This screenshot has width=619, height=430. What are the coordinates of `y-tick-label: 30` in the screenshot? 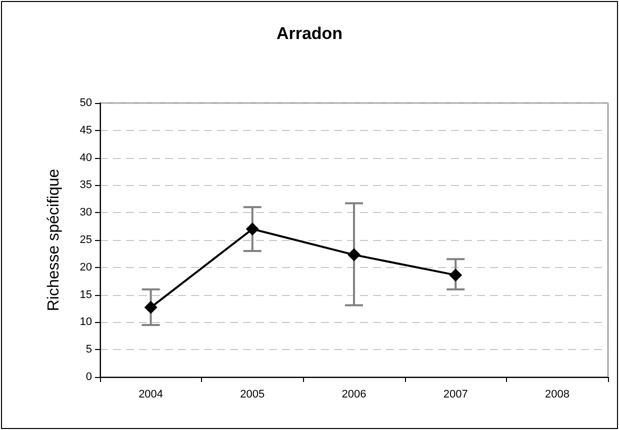 It's located at (86, 212).